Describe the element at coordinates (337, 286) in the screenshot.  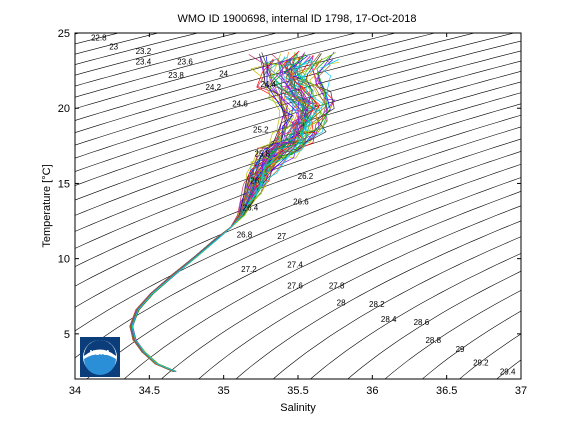
I see `contour-label: 27.8` at that location.